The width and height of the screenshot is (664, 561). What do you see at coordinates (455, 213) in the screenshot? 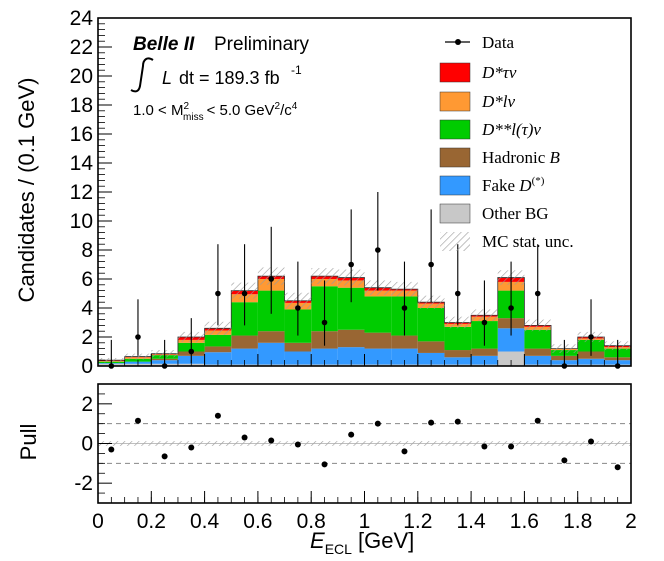
I see `legend-swatch-other-bg` at bounding box center [455, 213].